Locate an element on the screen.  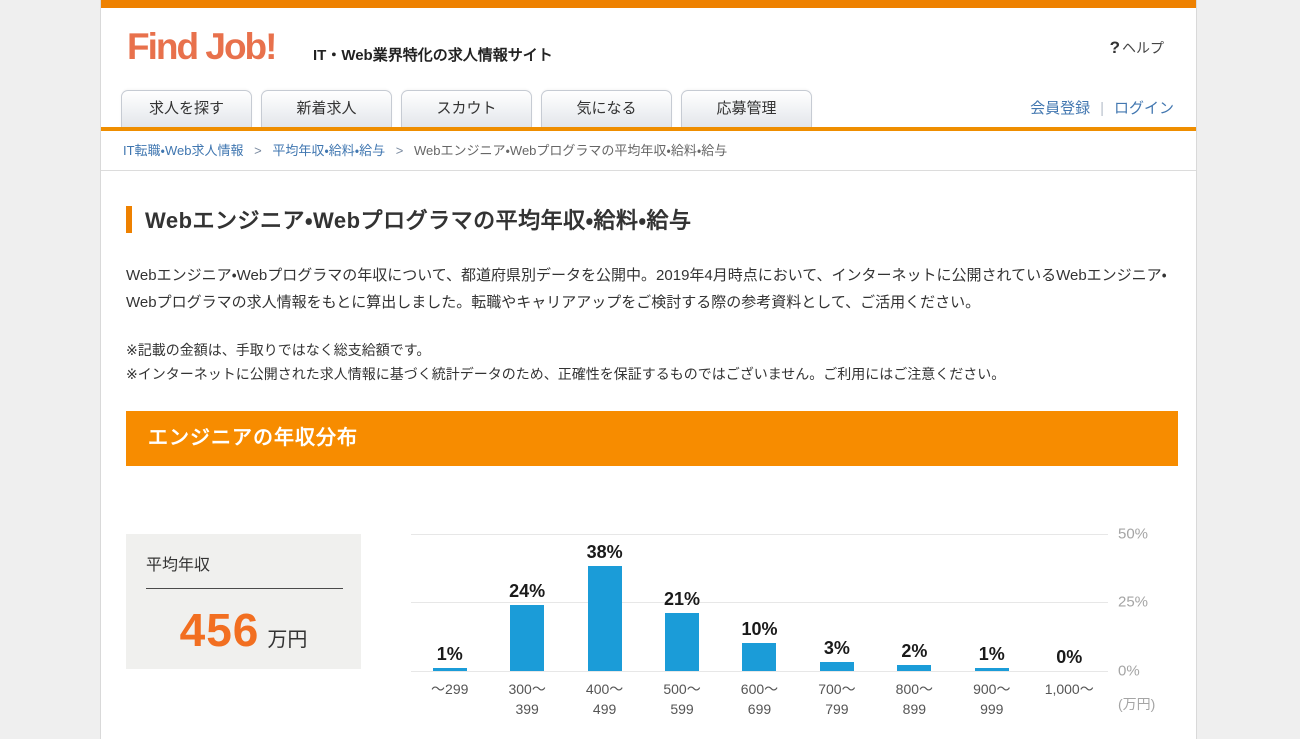
chart-bar-column: 24% is located at coordinates (526, 602).